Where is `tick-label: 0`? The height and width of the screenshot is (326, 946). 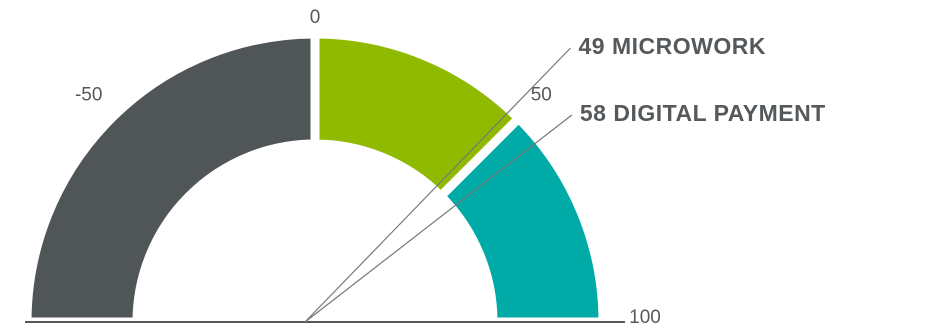 tick-label: 0 is located at coordinates (315, 17).